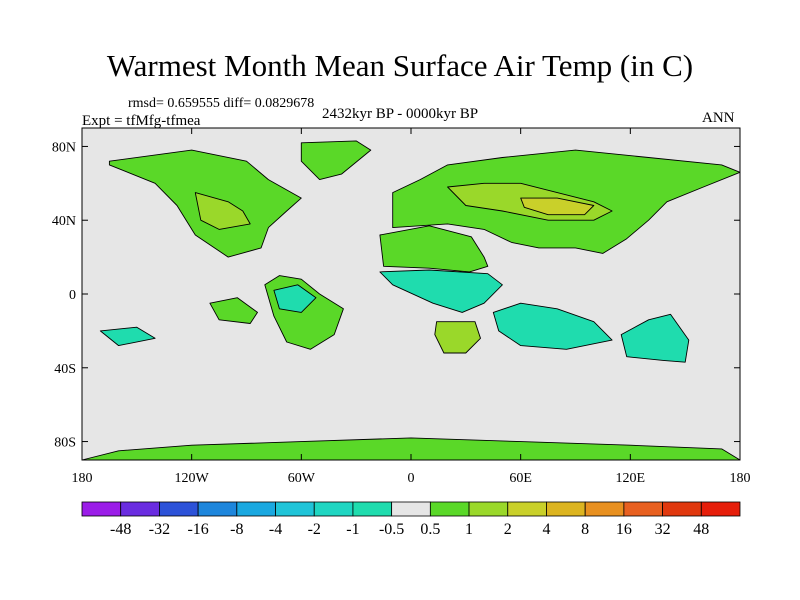 The height and width of the screenshot is (600, 800). Describe the element at coordinates (546, 529) in the screenshot. I see `colorbar-label: 4` at that location.